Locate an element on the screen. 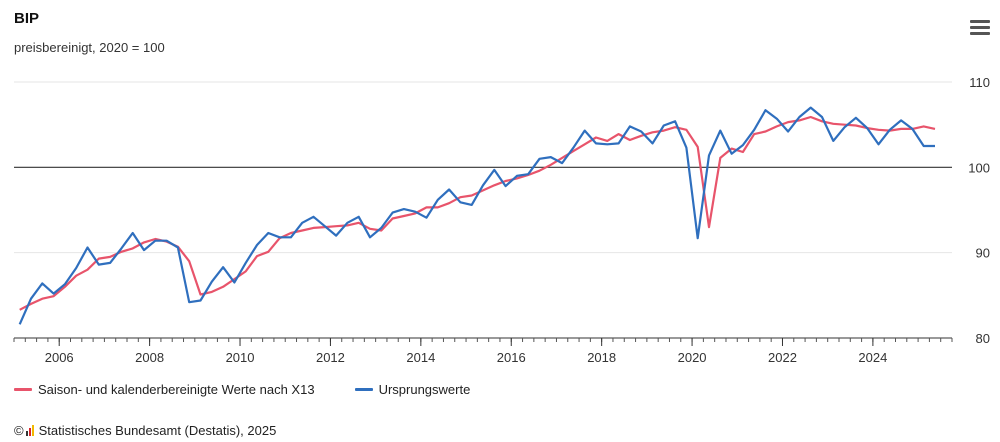  x-tick-label-2012: 2012 is located at coordinates (330, 357).